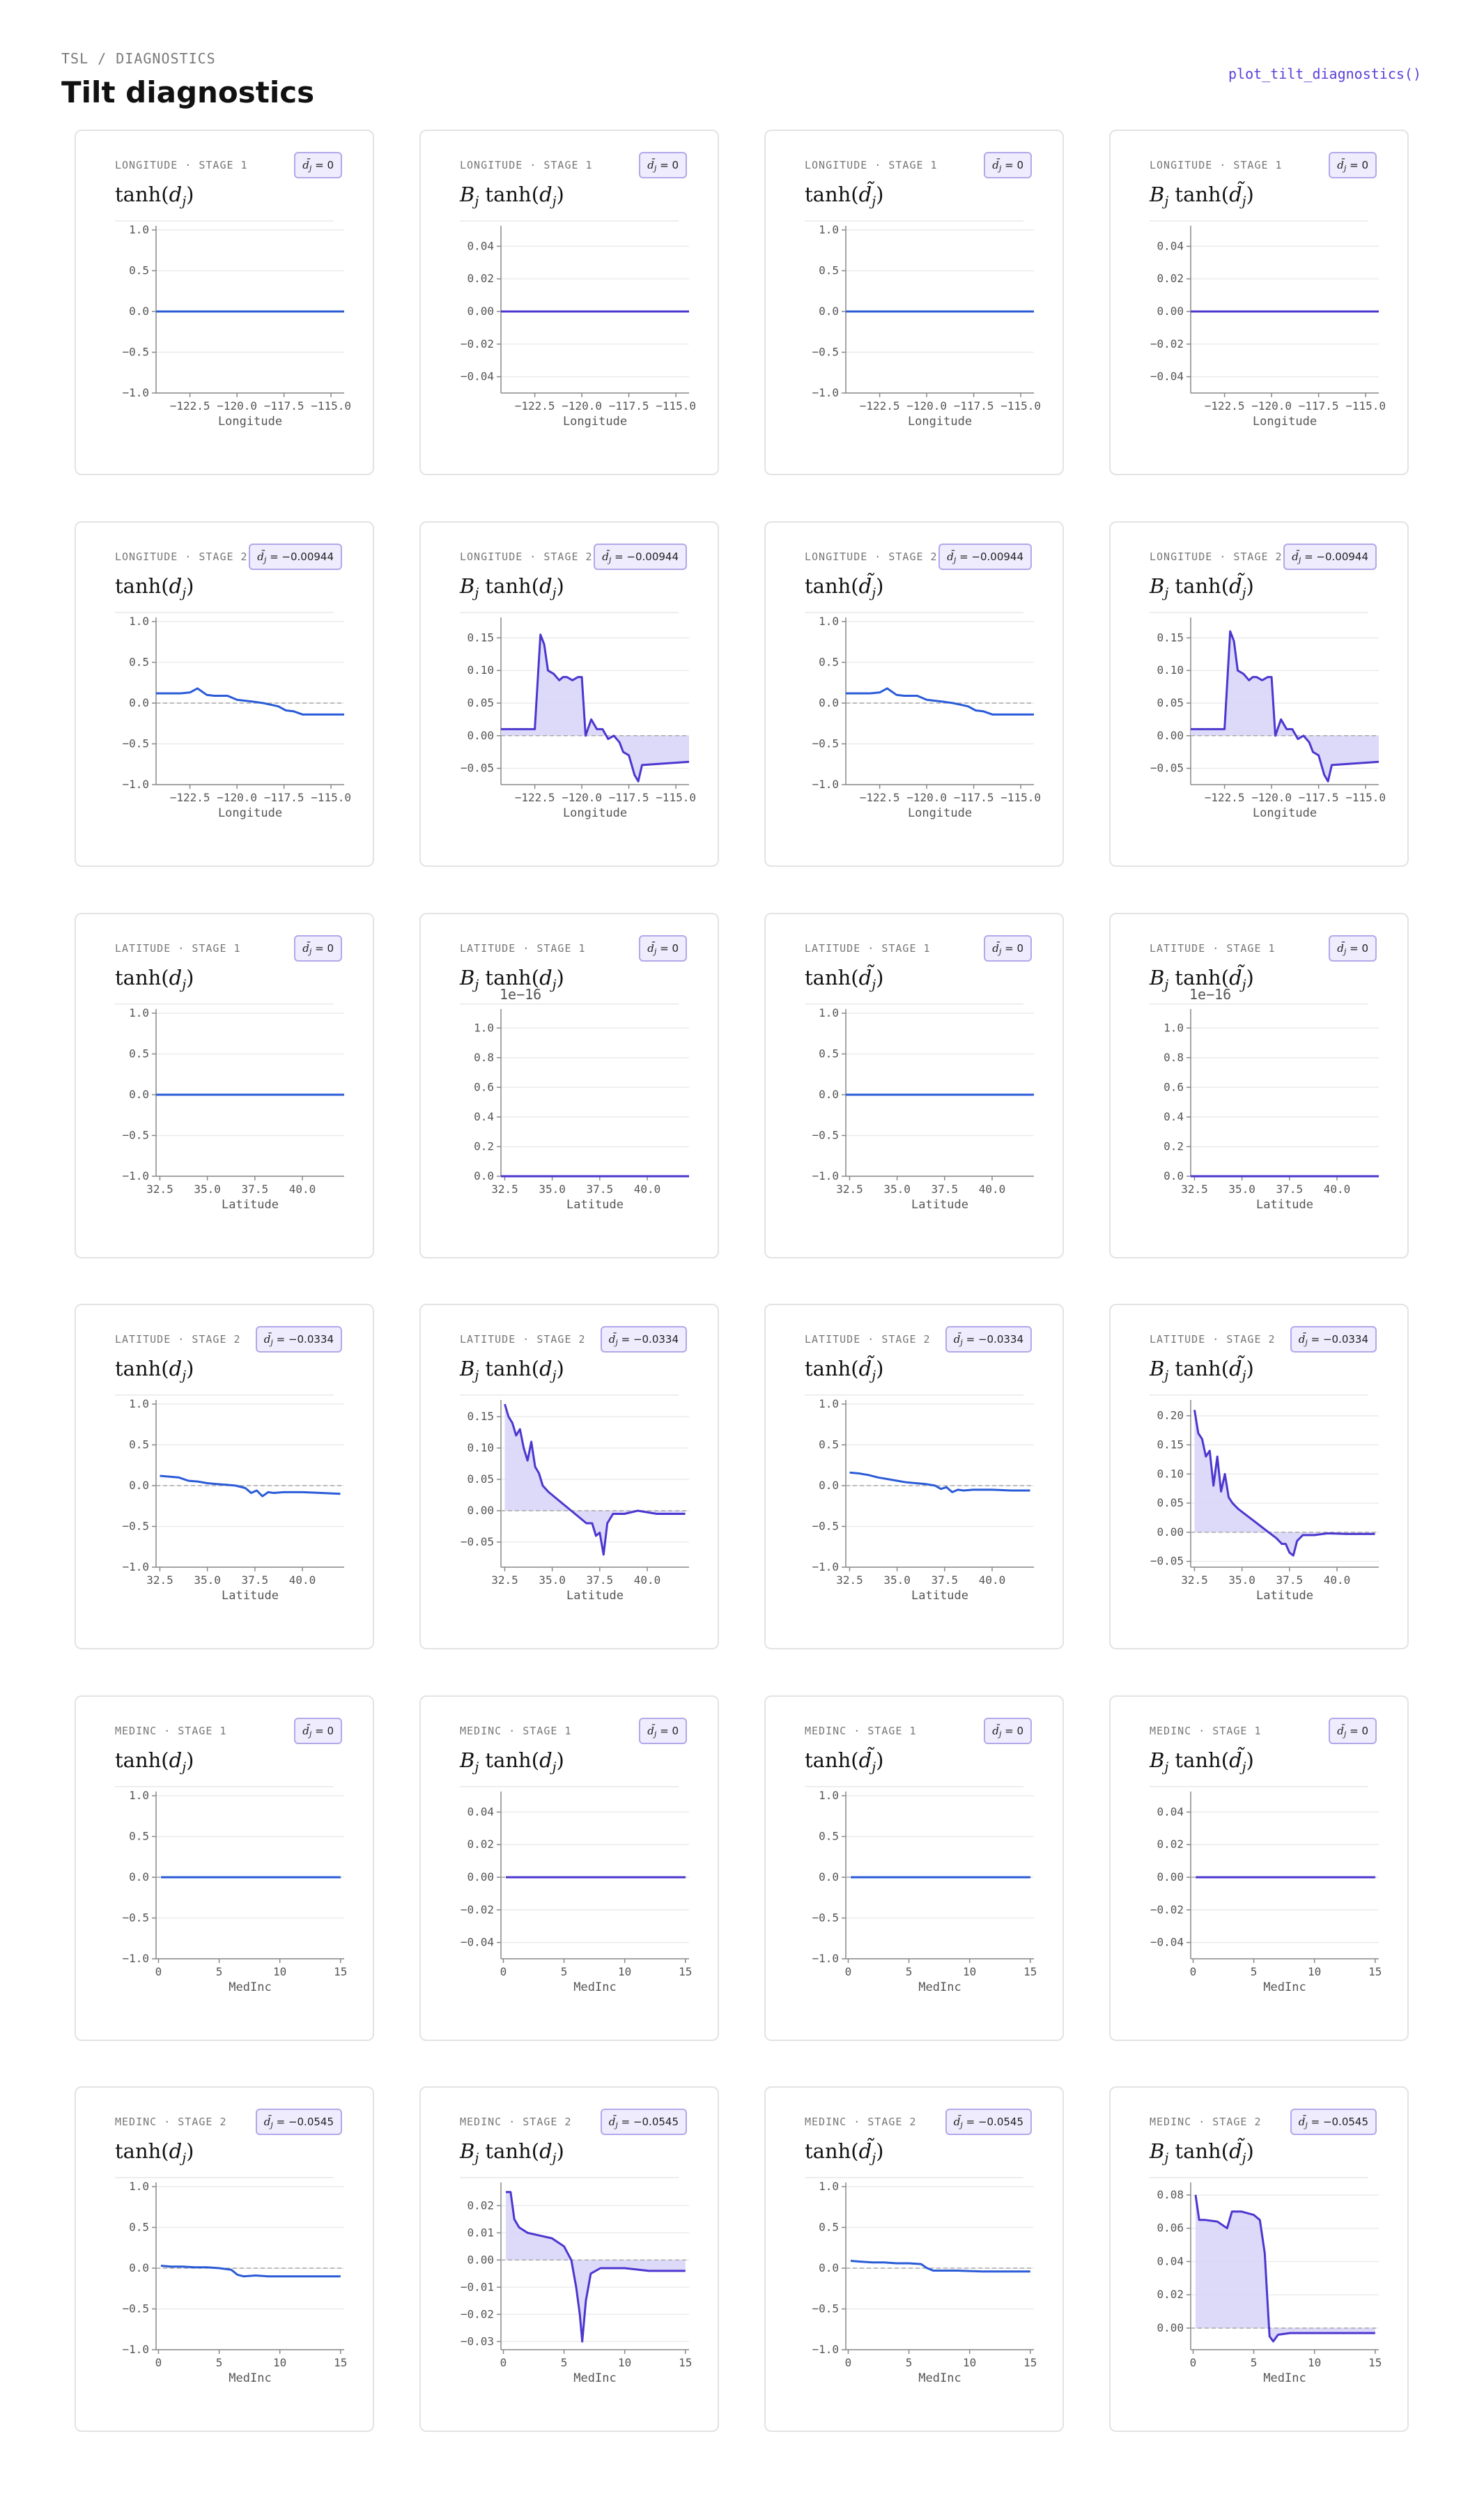 This screenshot has height=2503, width=1484. What do you see at coordinates (284, 797) in the screenshot?
I see `x-tick-label: −117.5` at bounding box center [284, 797].